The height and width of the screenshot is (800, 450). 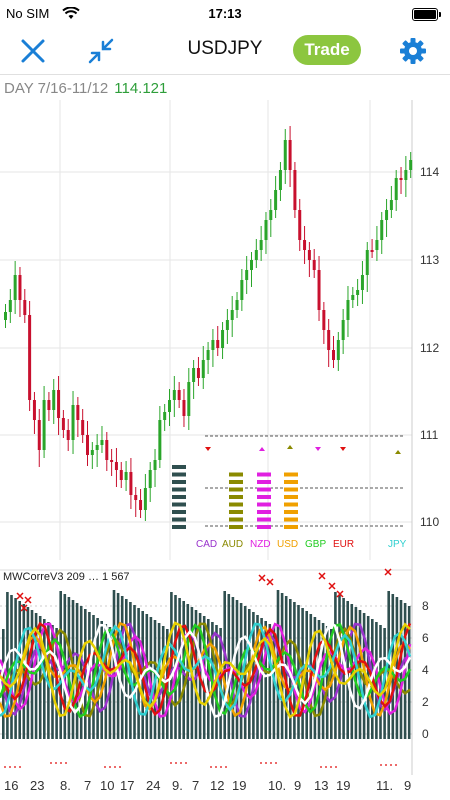 I want to click on indicator-label: MWCorreV3 209 … 1 567, so click(x=66, y=577).